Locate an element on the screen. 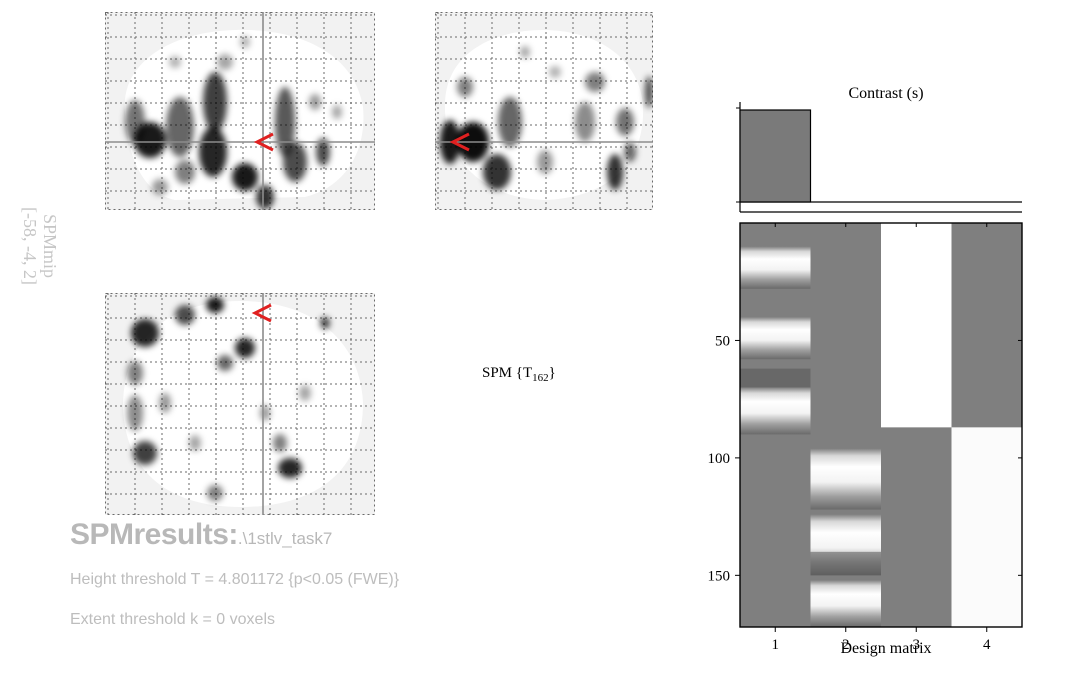 This screenshot has height=688, width=1075. design-matrix-column-label: 3 is located at coordinates (917, 645).